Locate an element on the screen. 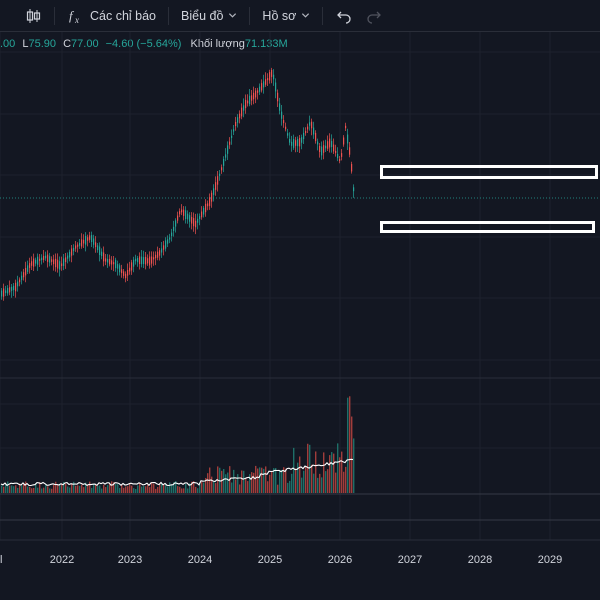  redo-button is located at coordinates (374, 16).